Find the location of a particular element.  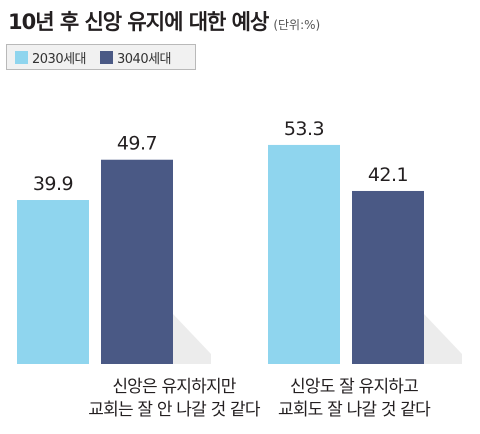

chart-title: 10년 후 신앙 유지에 대한 예상 is located at coordinates (138, 22).